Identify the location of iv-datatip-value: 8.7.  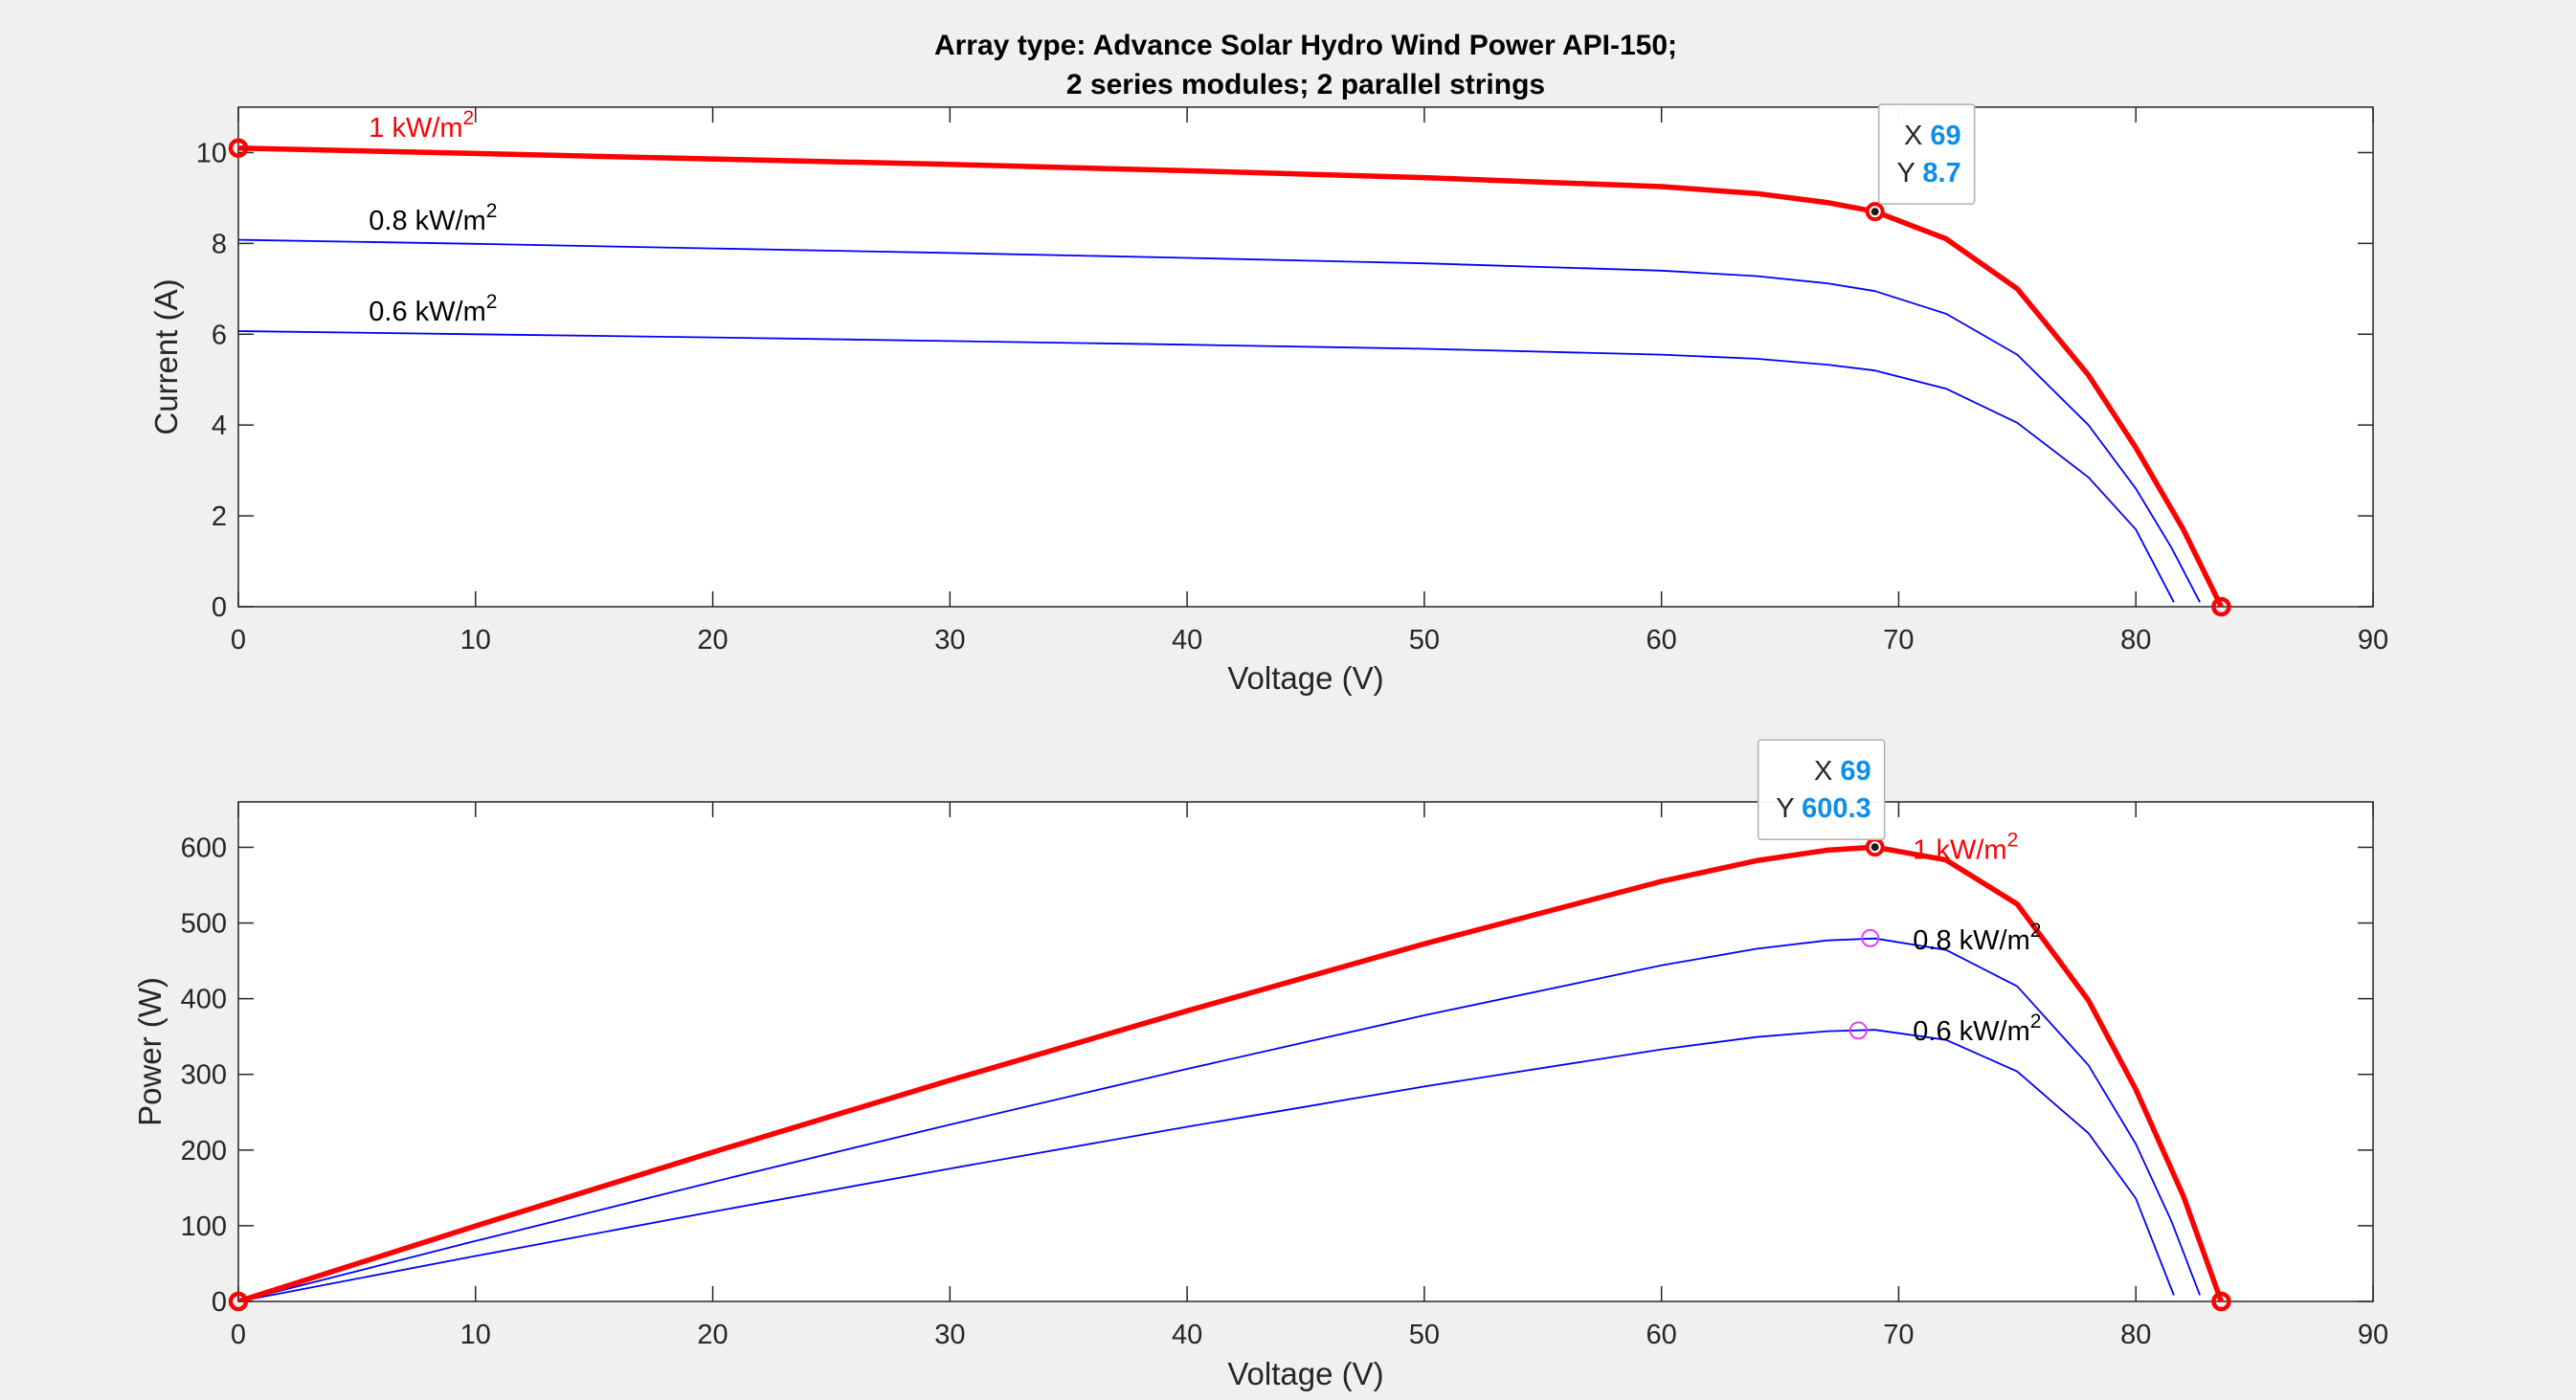
(1941, 173).